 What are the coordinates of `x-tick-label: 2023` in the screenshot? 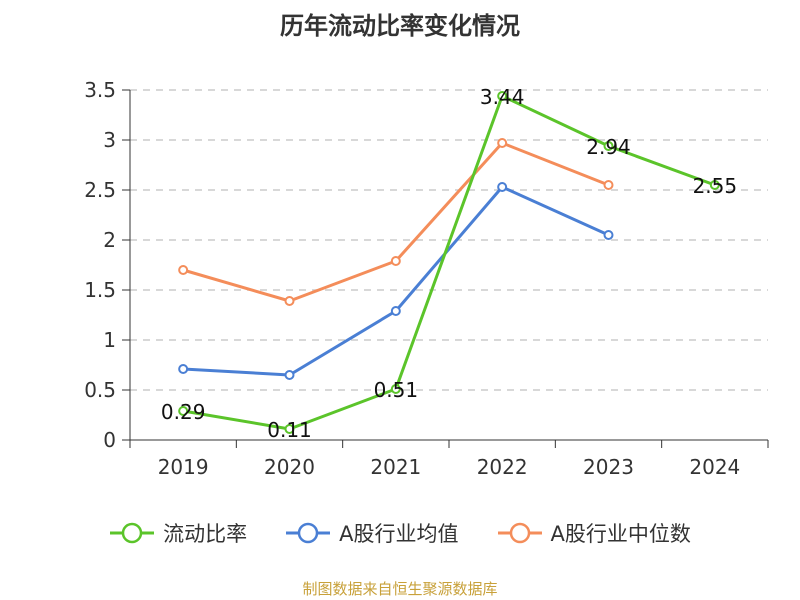 It's located at (608, 467).